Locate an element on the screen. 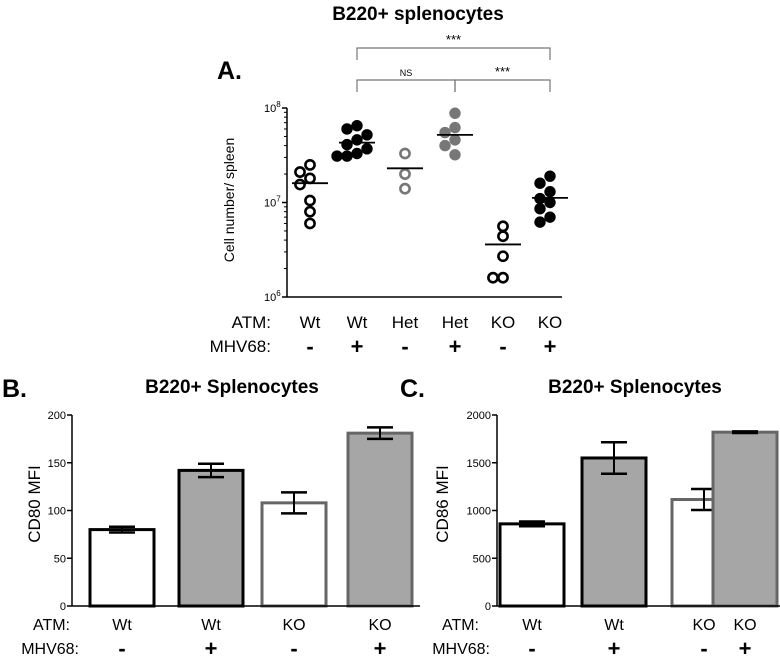 The image size is (780, 658). panel-b-y-tick-label: 200 is located at coordinates (57, 416).